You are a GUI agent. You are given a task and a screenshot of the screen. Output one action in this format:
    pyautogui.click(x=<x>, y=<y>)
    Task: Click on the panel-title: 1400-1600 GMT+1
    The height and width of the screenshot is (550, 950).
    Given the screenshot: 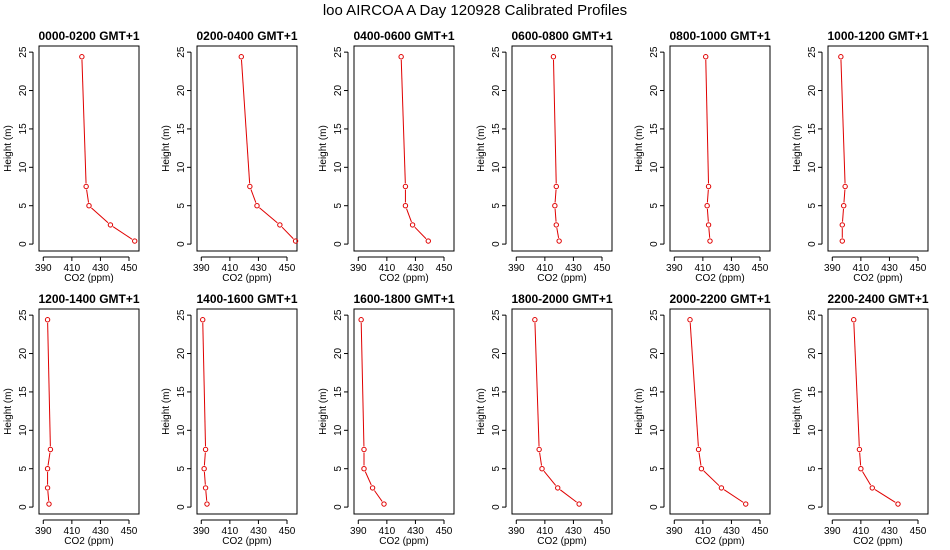 What is the action you would take?
    pyautogui.click(x=246, y=299)
    